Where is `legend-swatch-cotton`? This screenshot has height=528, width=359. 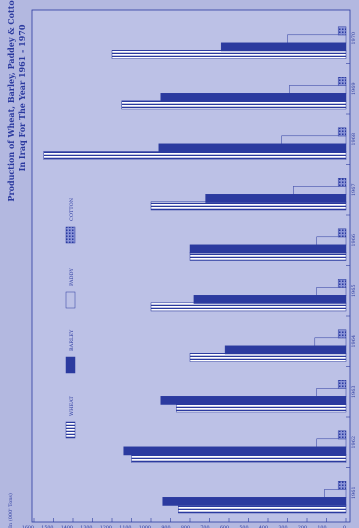 legend-swatch-cotton is located at coordinates (70, 235).